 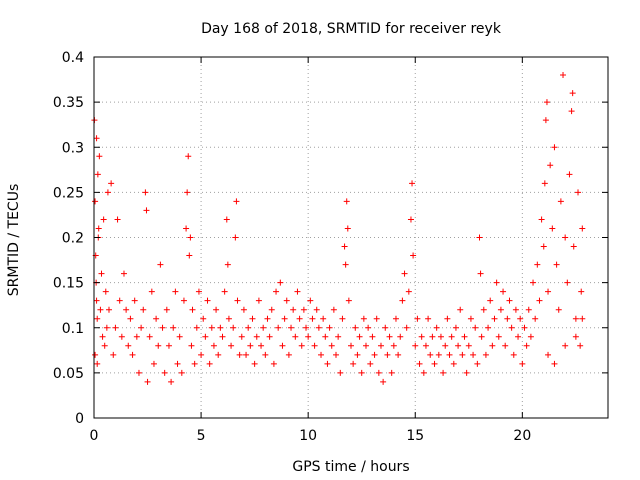 What do you see at coordinates (522, 436) in the screenshot?
I see `x-tick-label: 20` at bounding box center [522, 436].